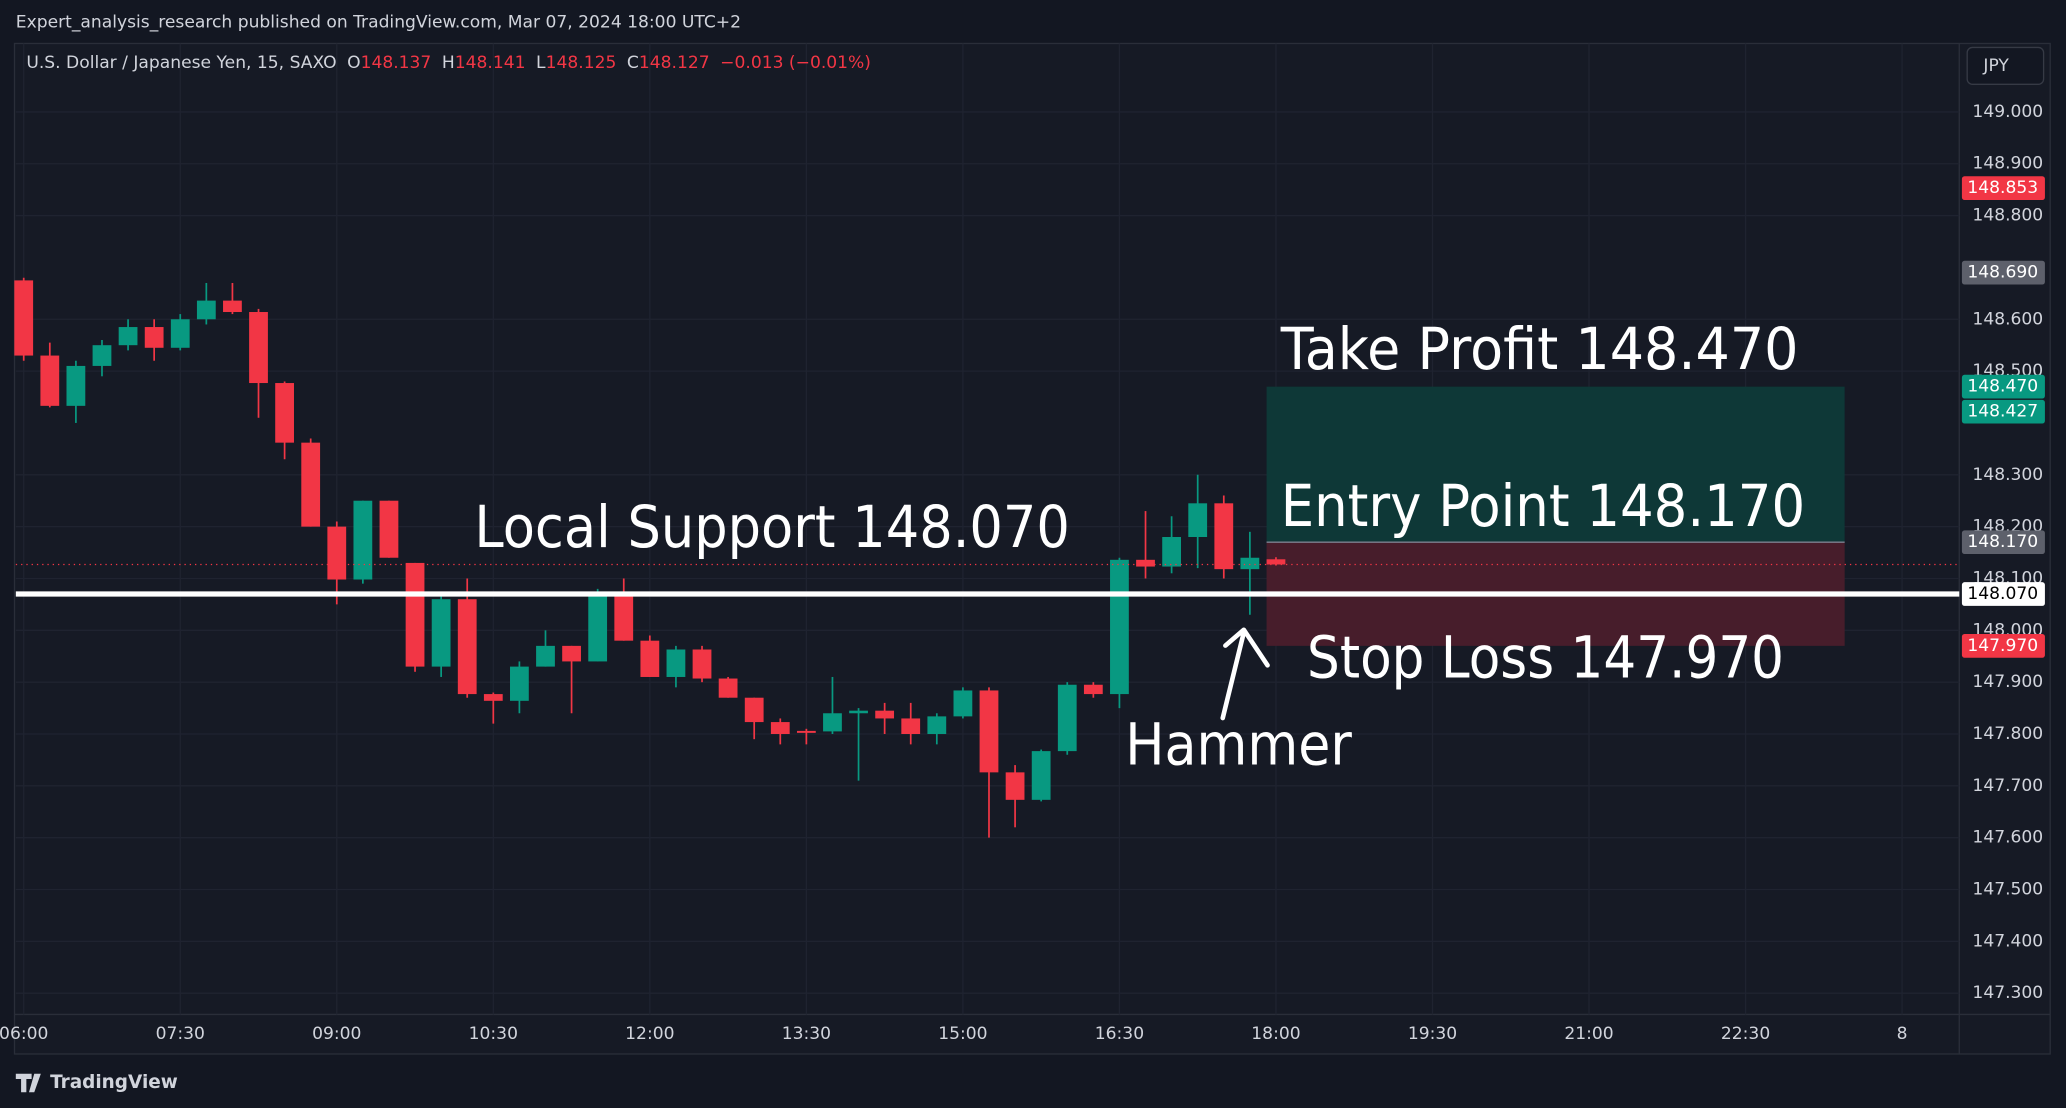 The image size is (2066, 1108). Describe the element at coordinates (581, 63) in the screenshot. I see `low-value: 148.125` at that location.